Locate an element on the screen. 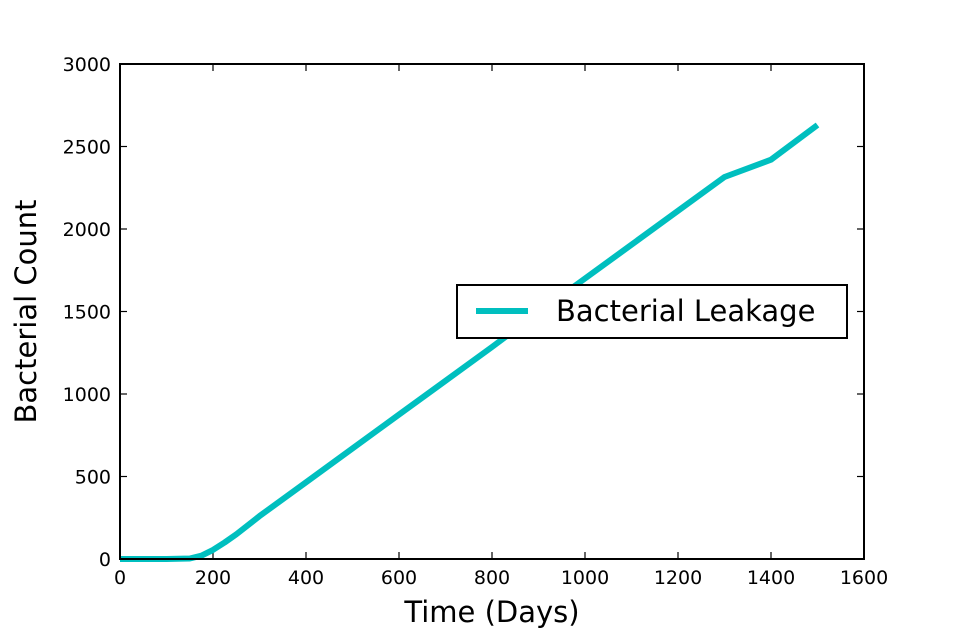  x-tick-label: 800 is located at coordinates (492, 578).